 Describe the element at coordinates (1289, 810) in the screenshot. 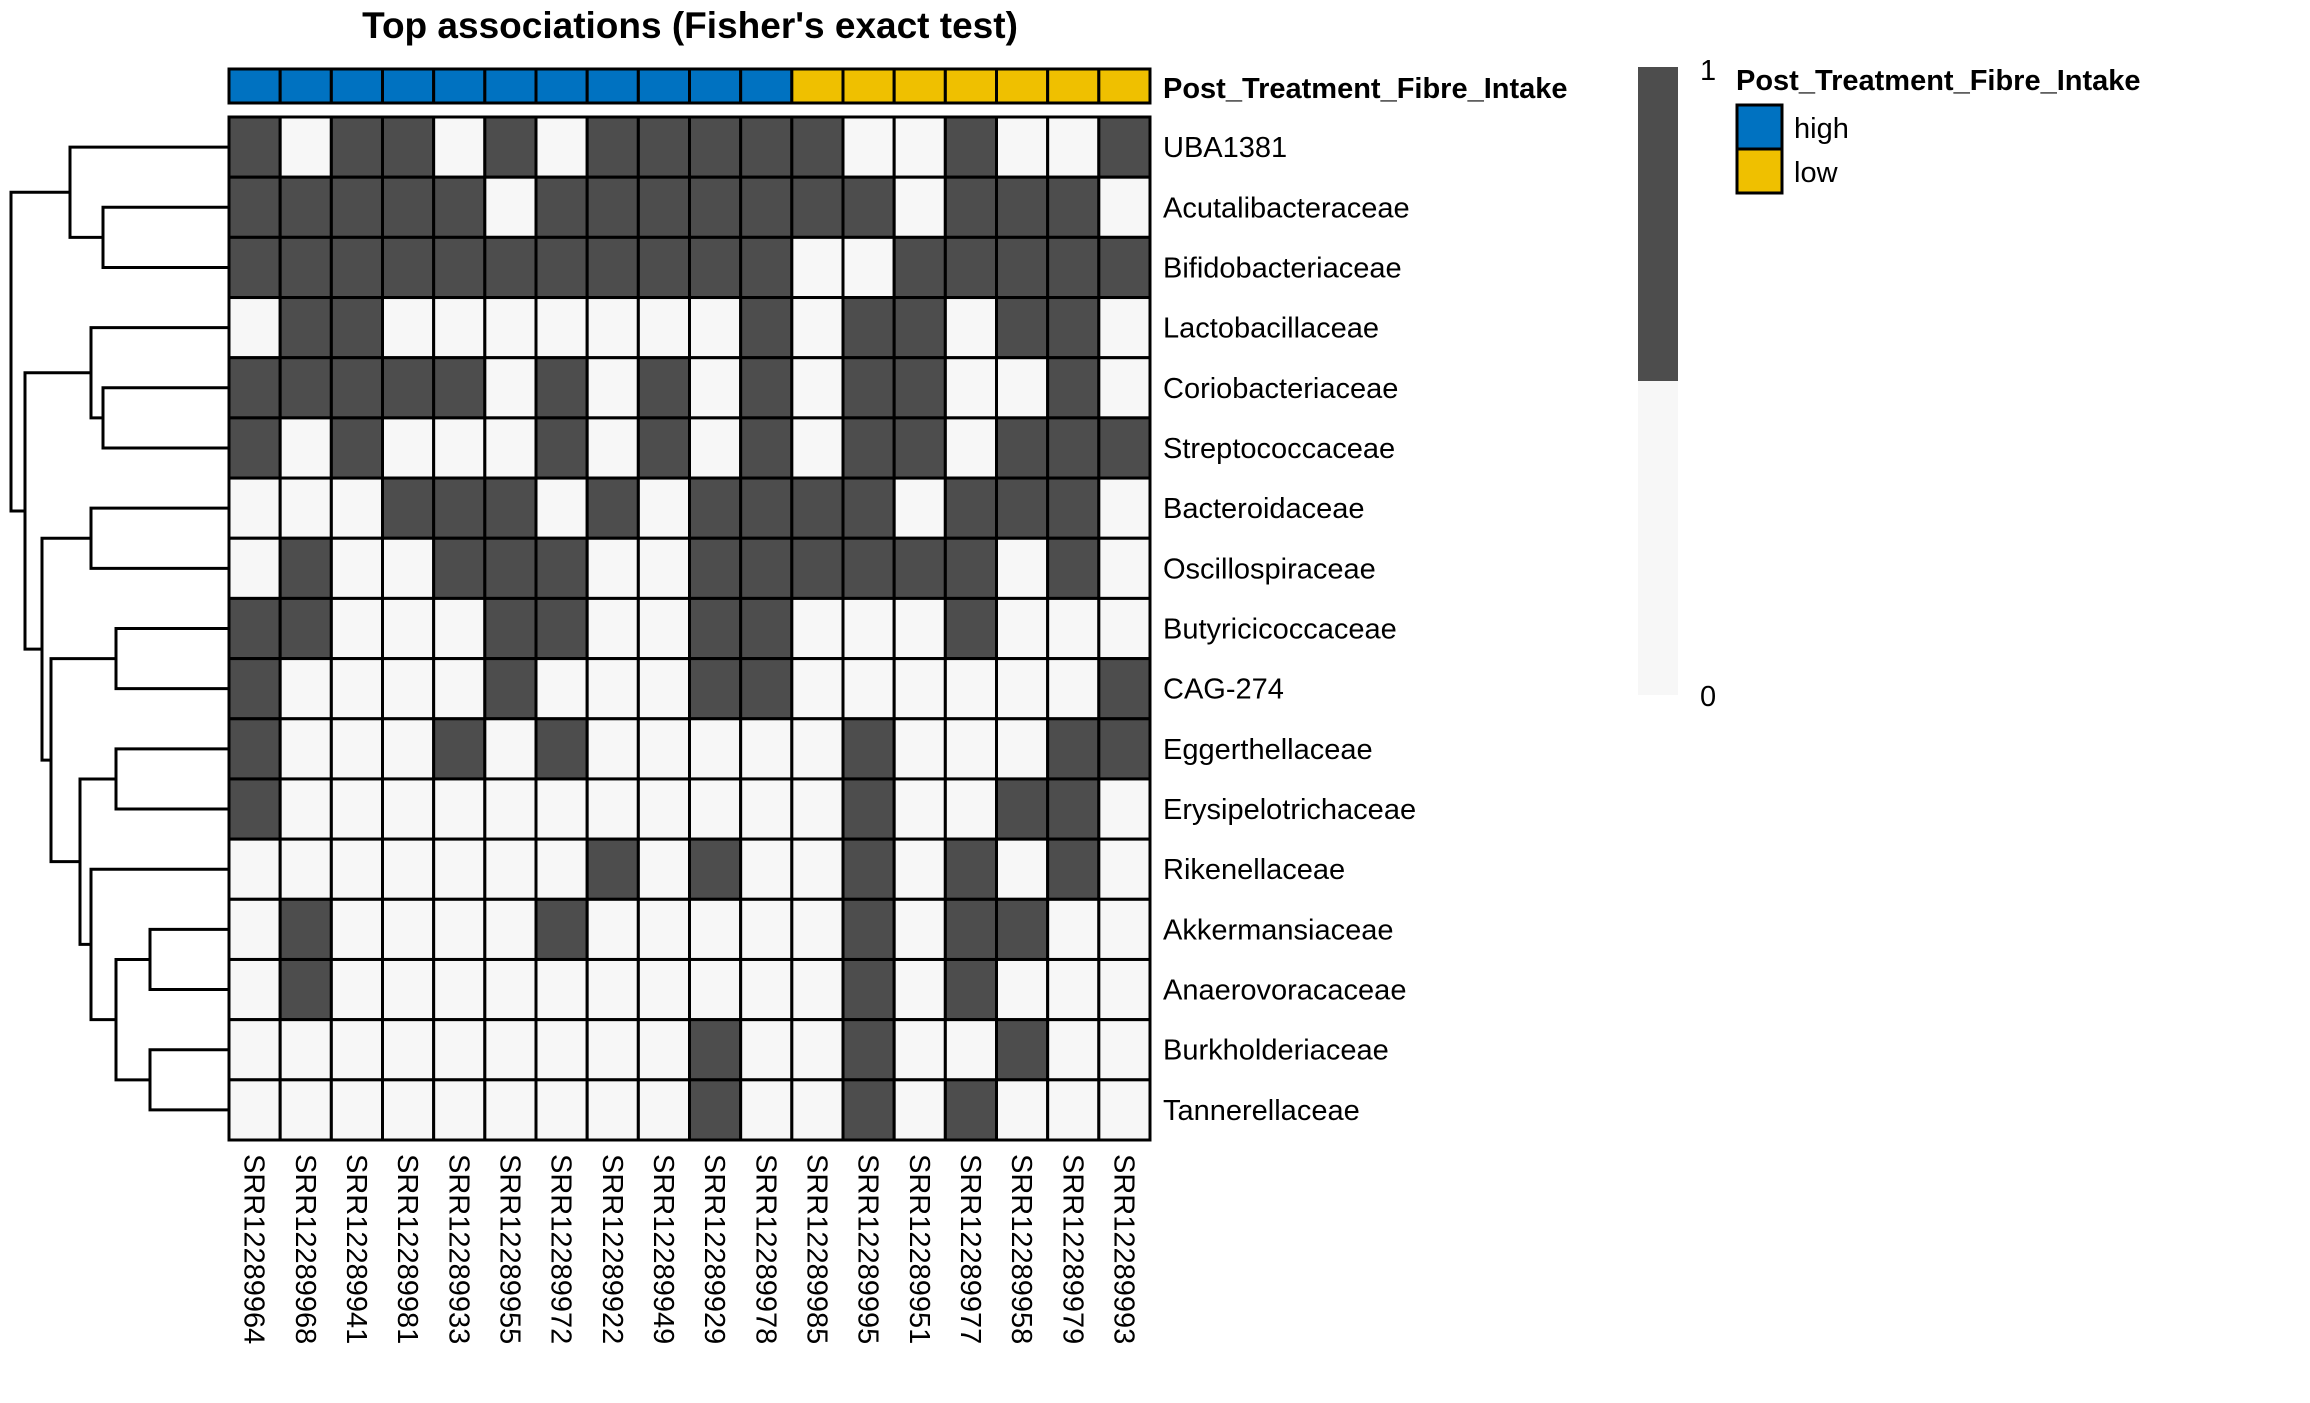

I see `row-label: Erysipelotrichaceae` at that location.